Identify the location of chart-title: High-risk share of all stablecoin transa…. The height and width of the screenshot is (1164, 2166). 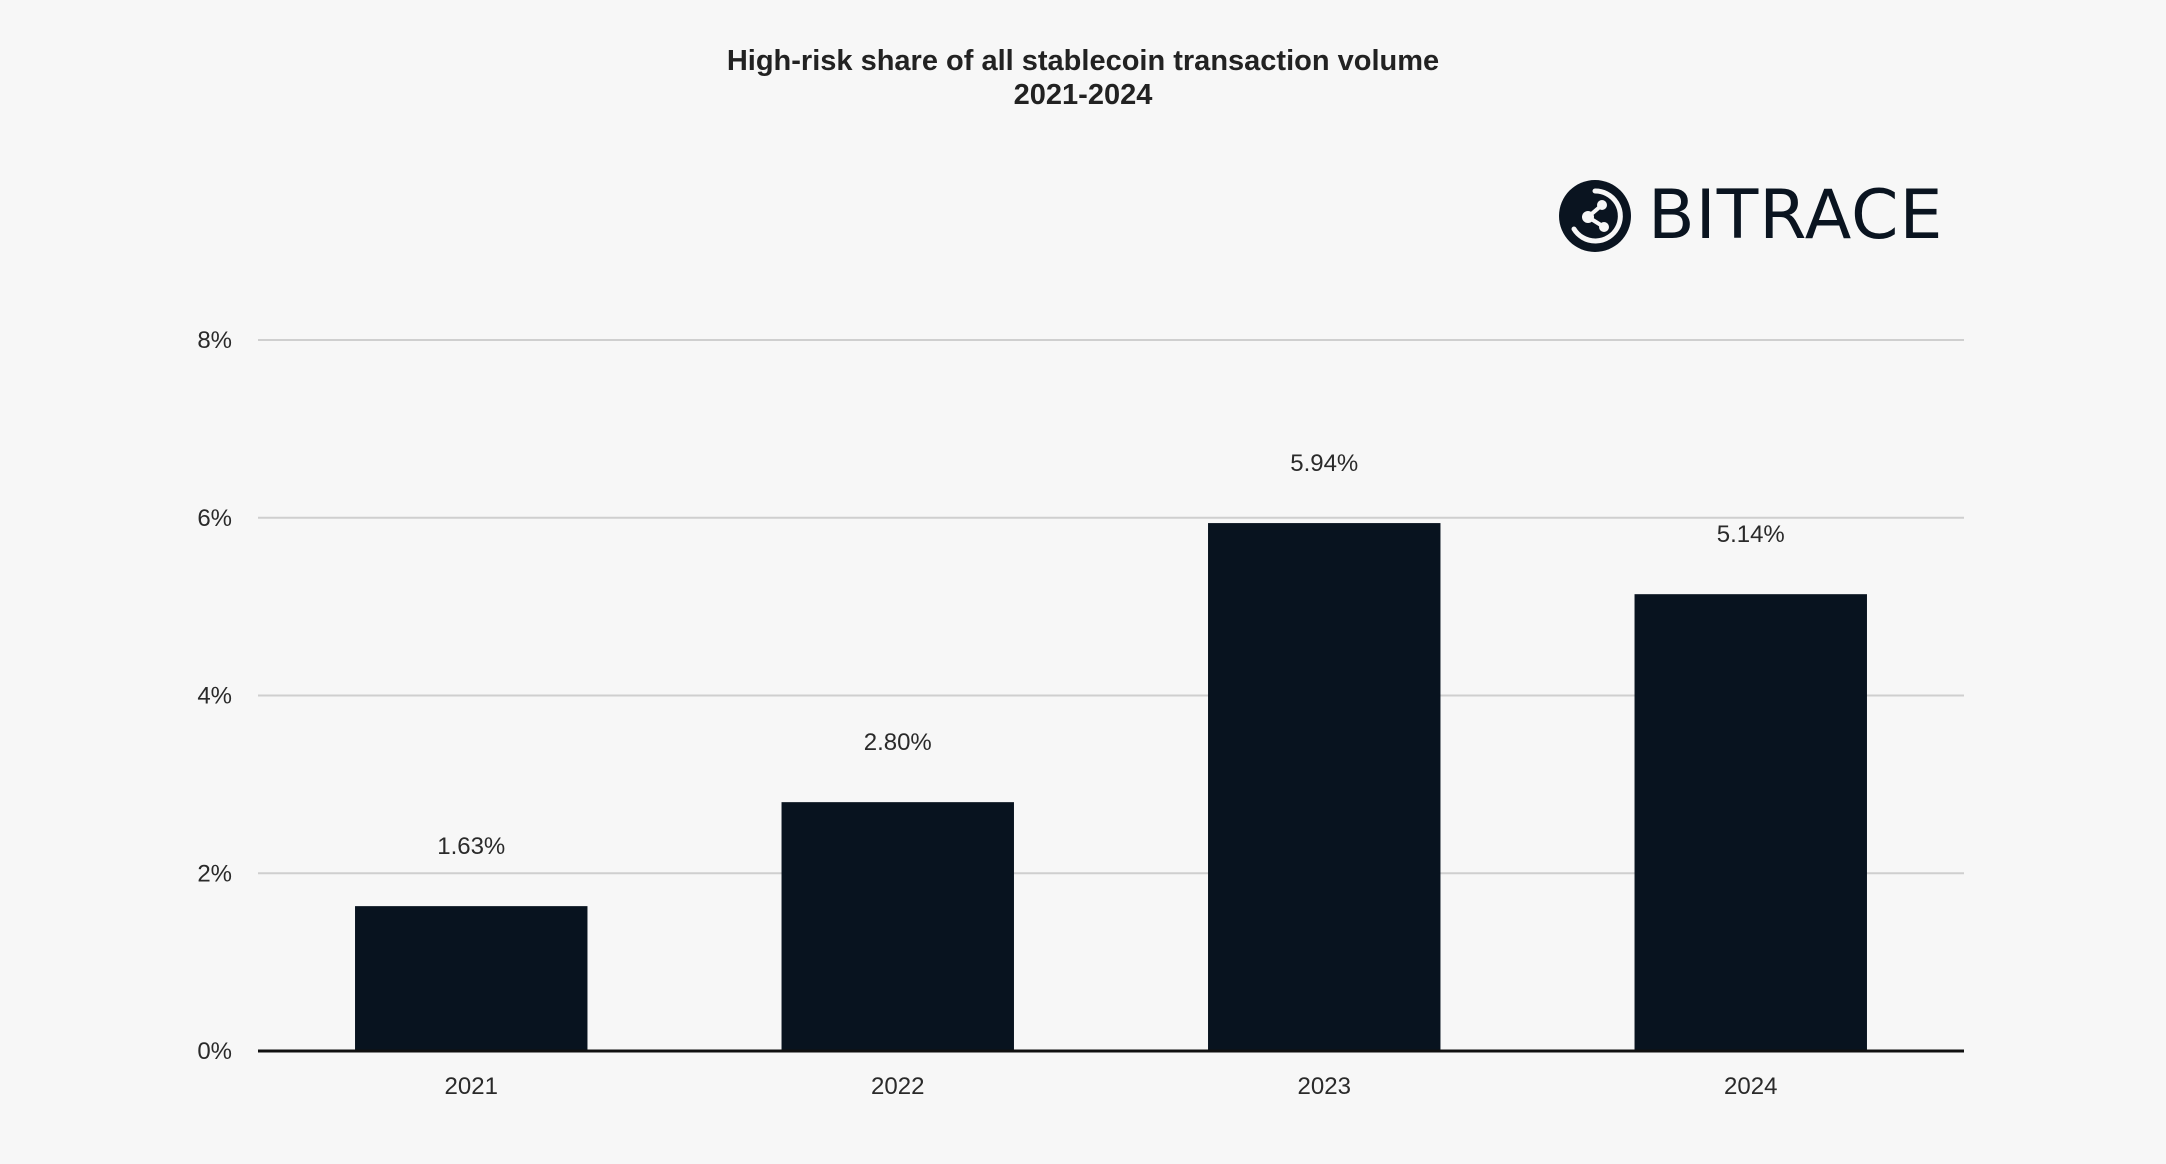
(1083, 61).